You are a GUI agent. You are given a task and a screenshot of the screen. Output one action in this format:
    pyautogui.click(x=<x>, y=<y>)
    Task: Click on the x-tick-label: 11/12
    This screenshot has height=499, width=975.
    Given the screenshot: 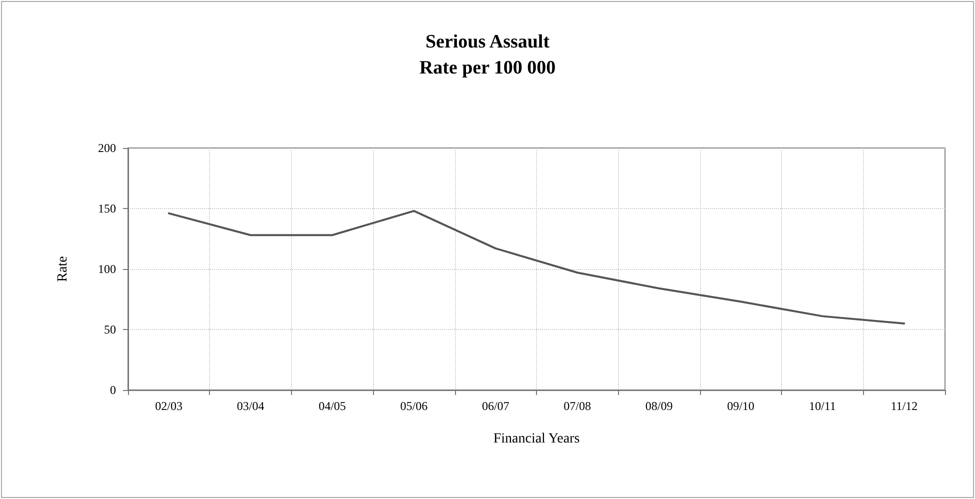 What is the action you would take?
    pyautogui.click(x=904, y=406)
    